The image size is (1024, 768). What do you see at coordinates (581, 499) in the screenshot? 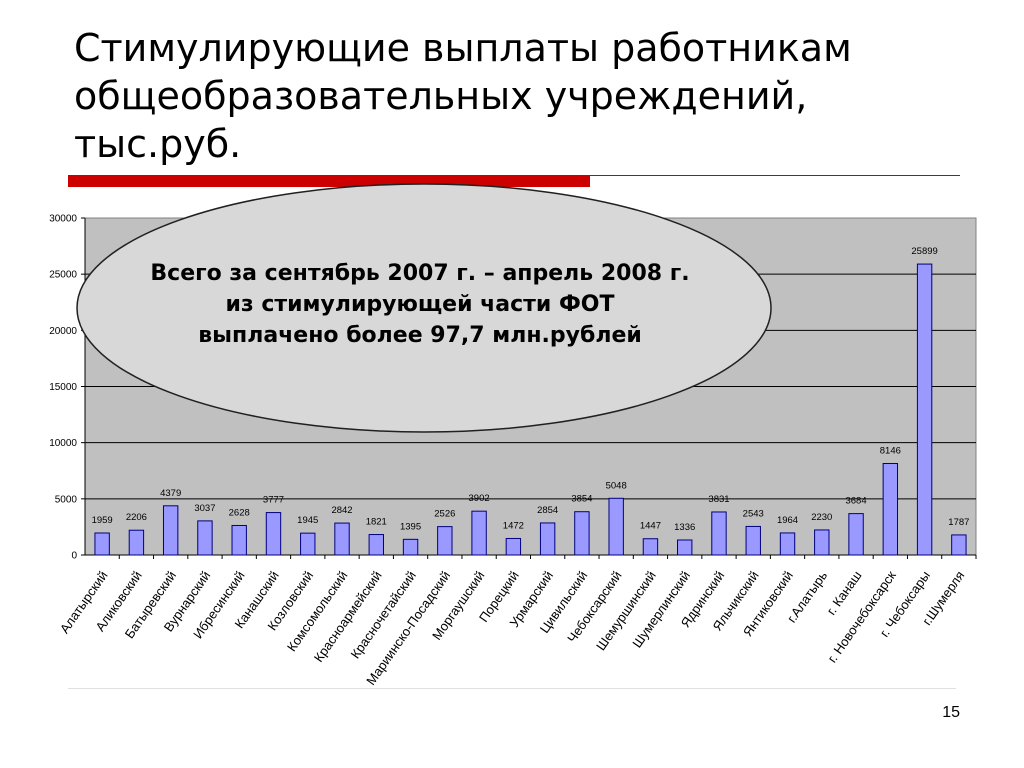
I see `data-label: 3854` at bounding box center [581, 499].